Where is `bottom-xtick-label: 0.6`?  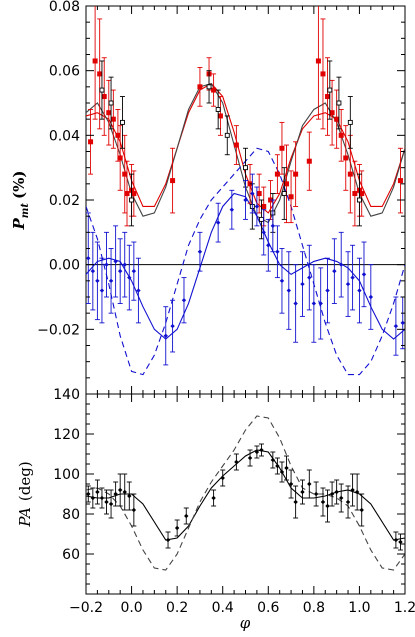
bottom-xtick-label: 0.6 is located at coordinates (268, 608).